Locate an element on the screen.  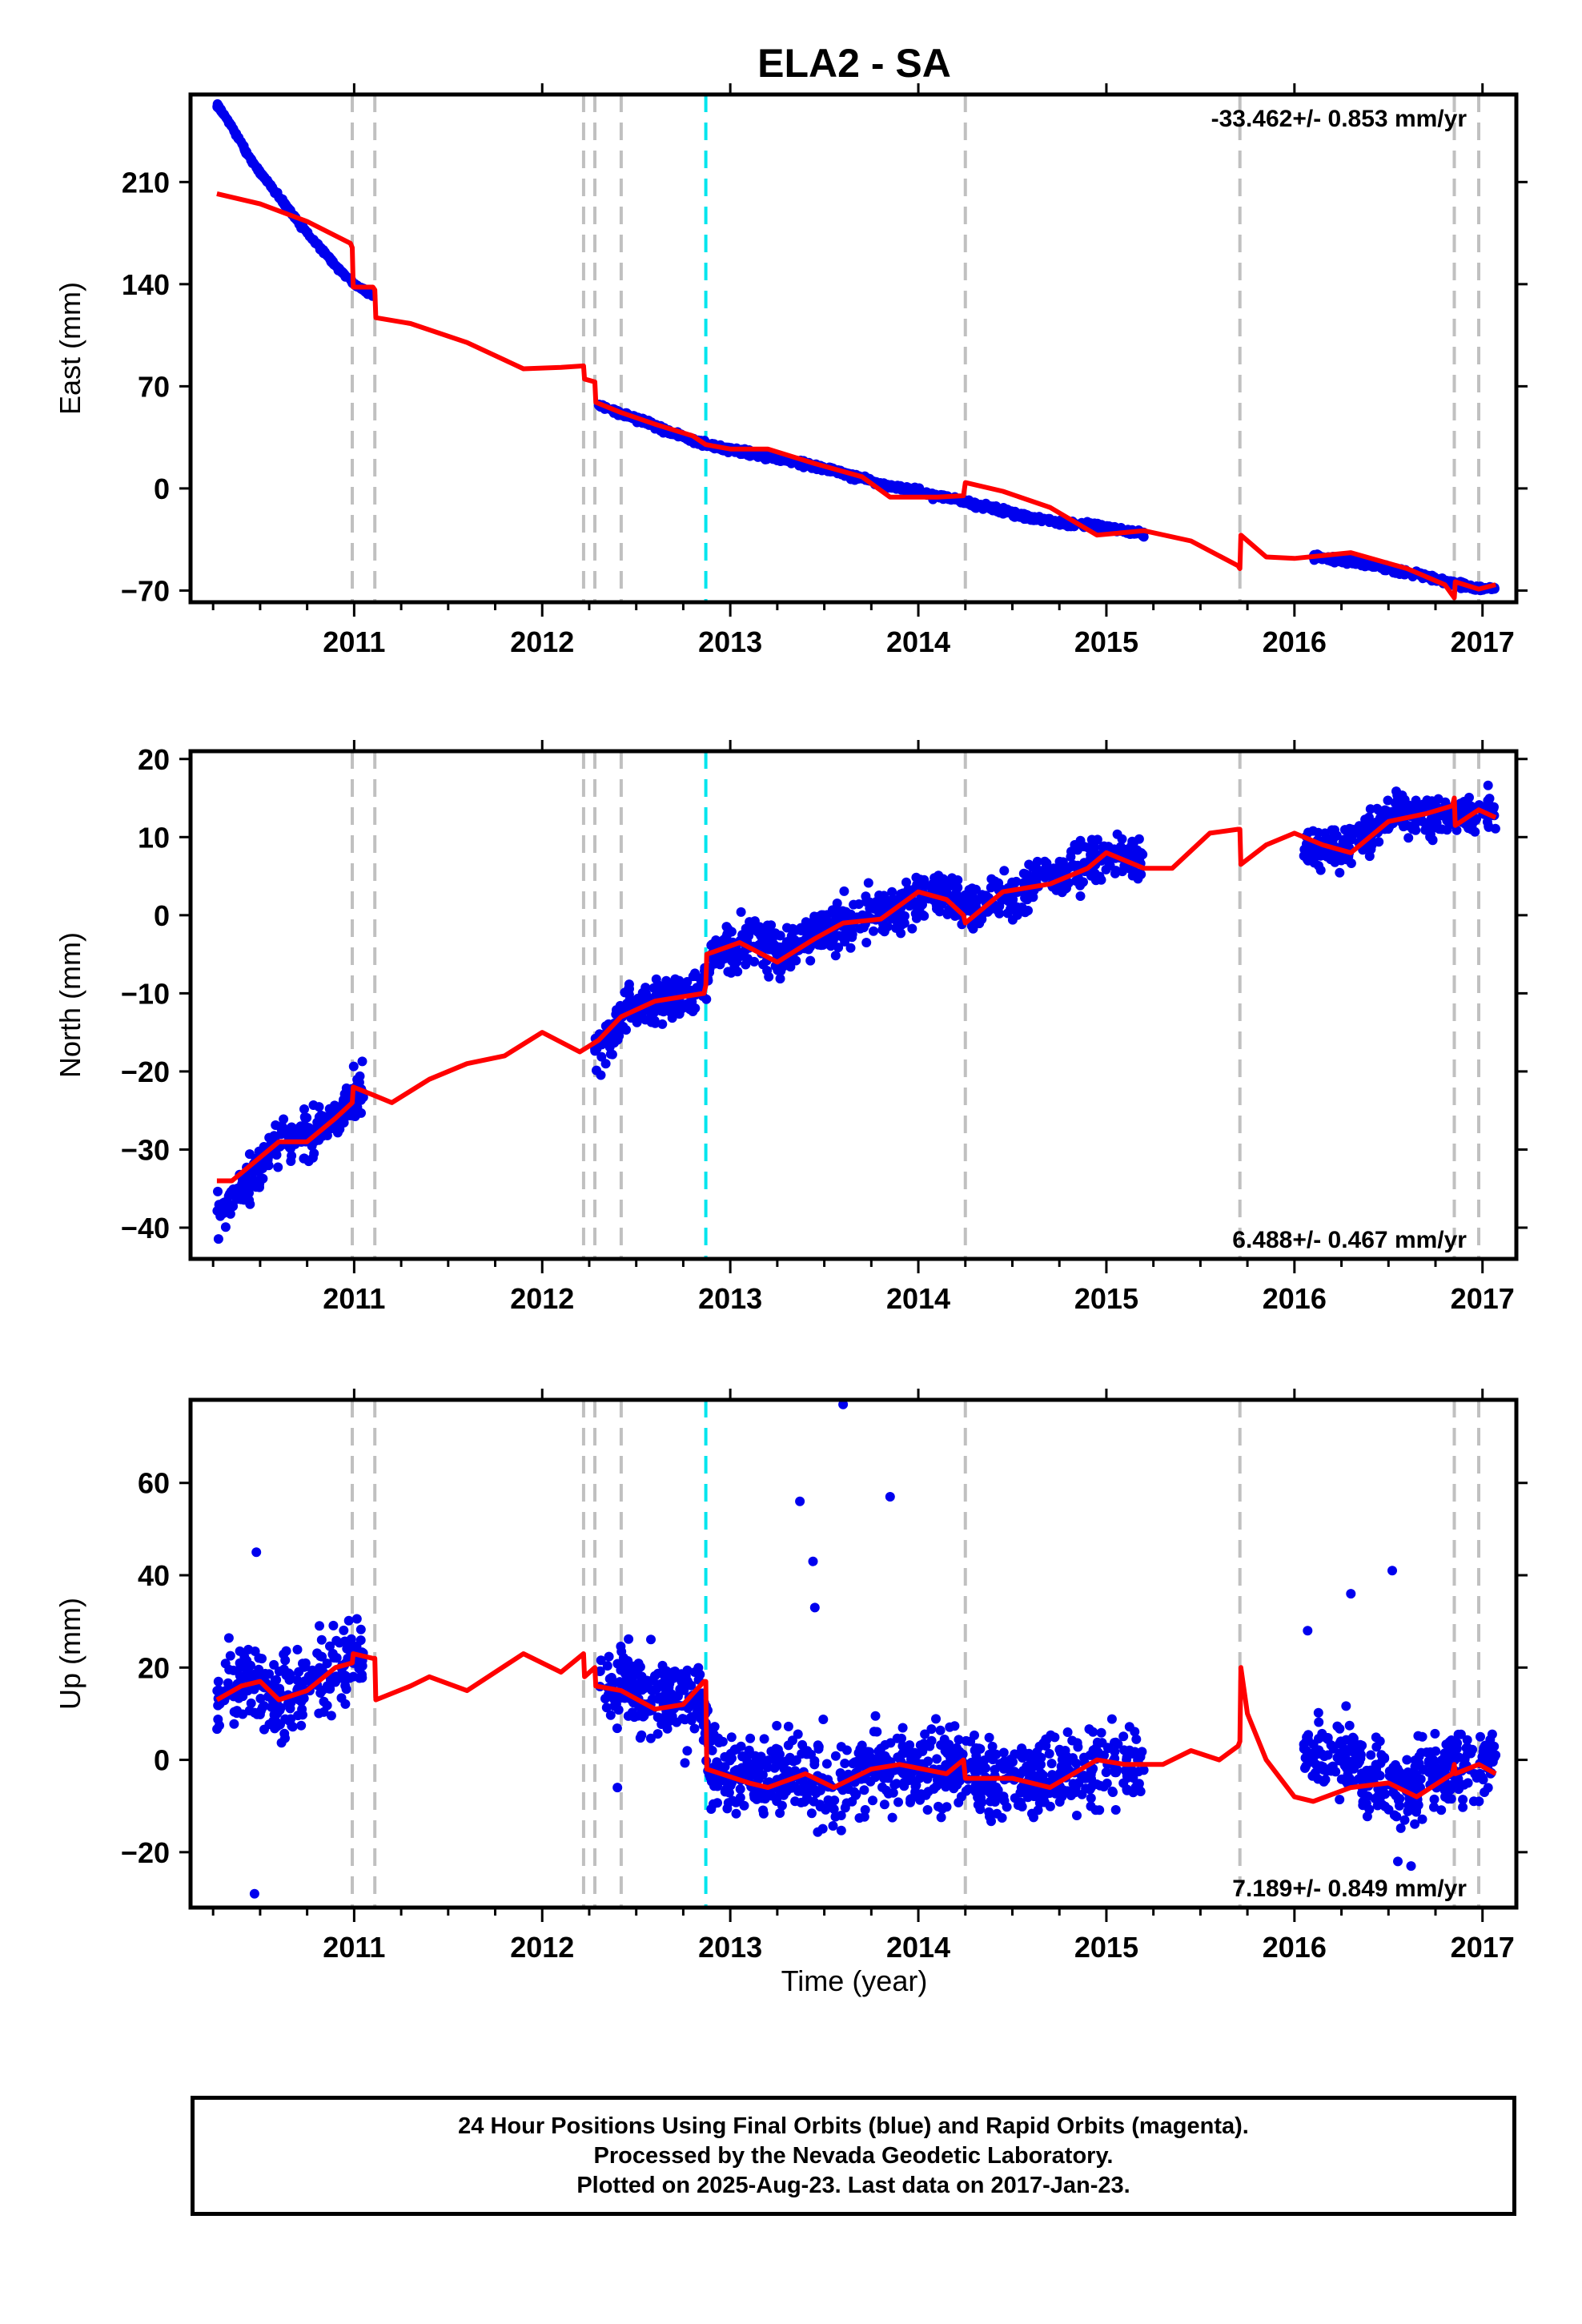
y-tick-label: 70 is located at coordinates (154, 386).